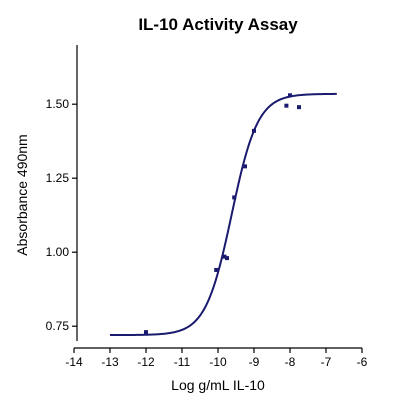 The width and height of the screenshot is (407, 407). I want to click on x-tick-label: -6, so click(362, 362).